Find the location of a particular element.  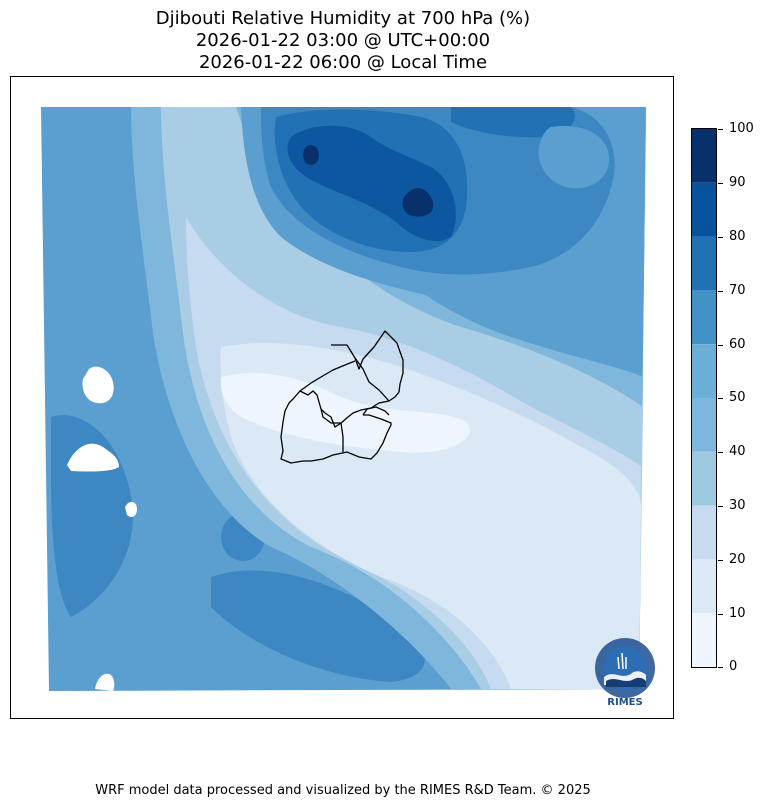

colorbar-swatches is located at coordinates (704, 398).